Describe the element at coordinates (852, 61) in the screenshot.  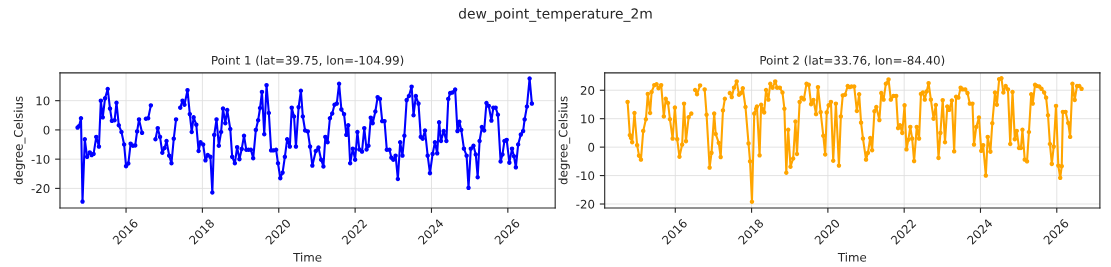
I see `chart-title: Point 2 (lat=33.76, lon=-84.40)` at that location.